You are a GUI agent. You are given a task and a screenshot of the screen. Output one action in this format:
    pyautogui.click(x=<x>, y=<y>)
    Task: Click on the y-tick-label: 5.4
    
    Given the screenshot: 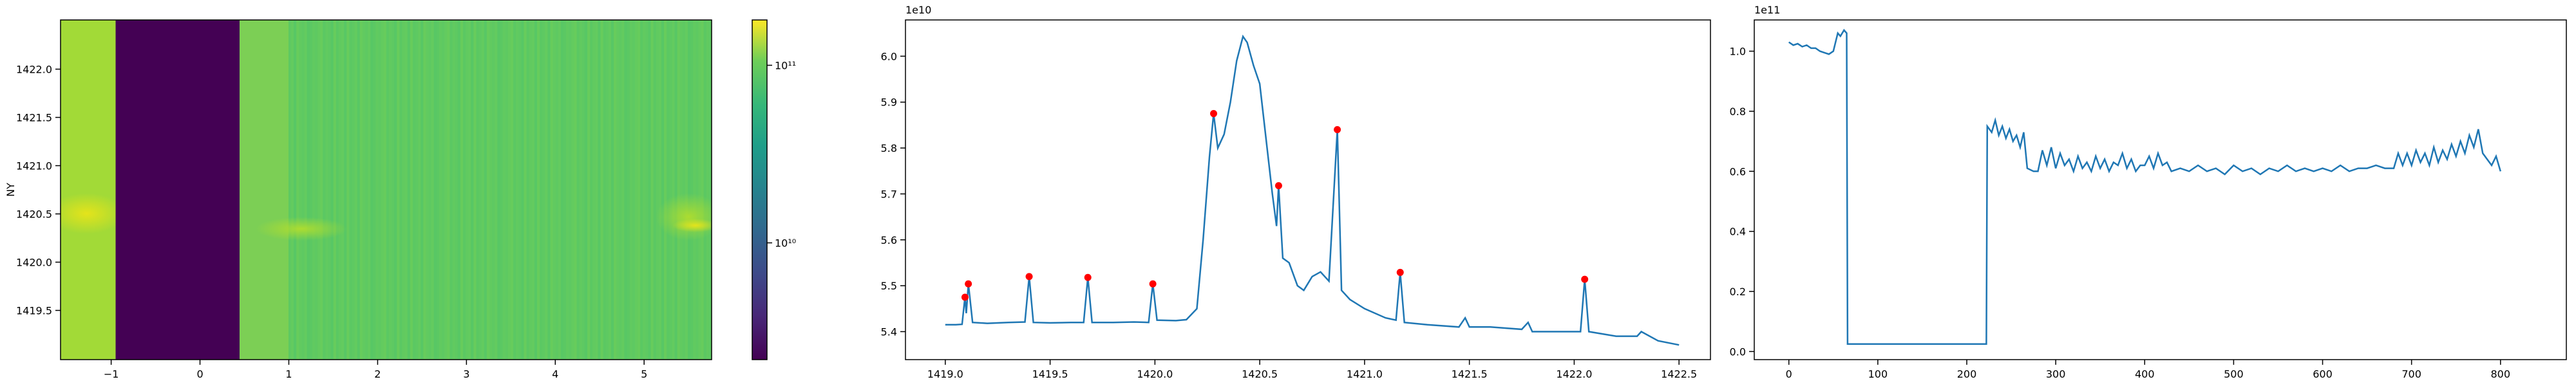 What is the action you would take?
    pyautogui.click(x=889, y=332)
    